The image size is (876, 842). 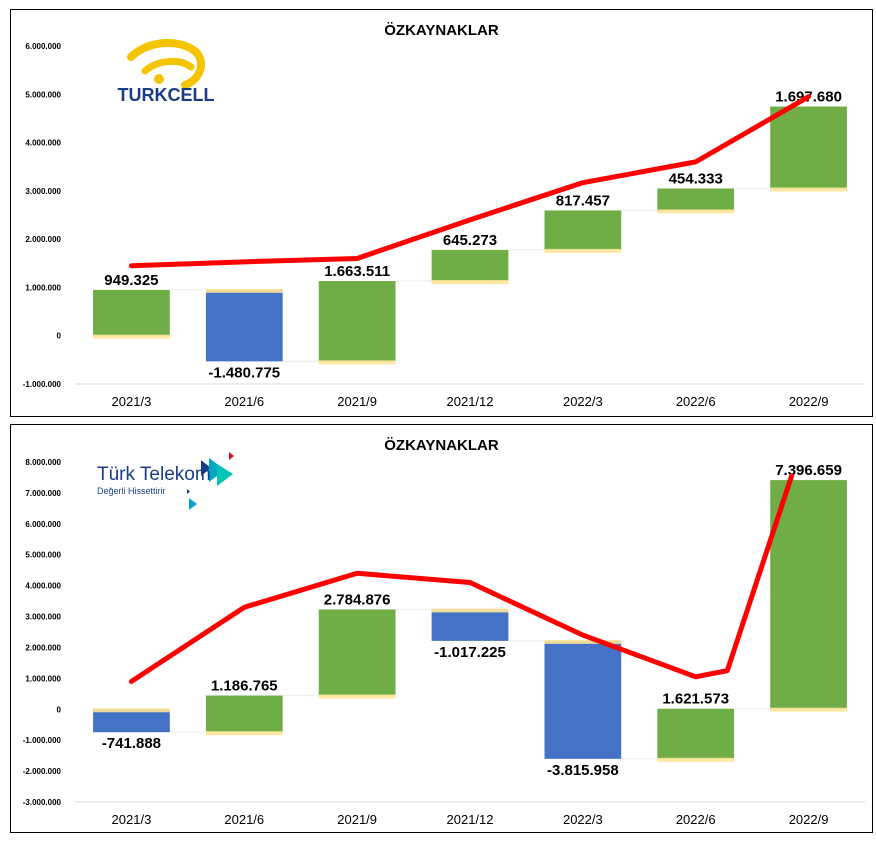 What do you see at coordinates (244, 372) in the screenshot?
I see `data-label: -1.480.775` at bounding box center [244, 372].